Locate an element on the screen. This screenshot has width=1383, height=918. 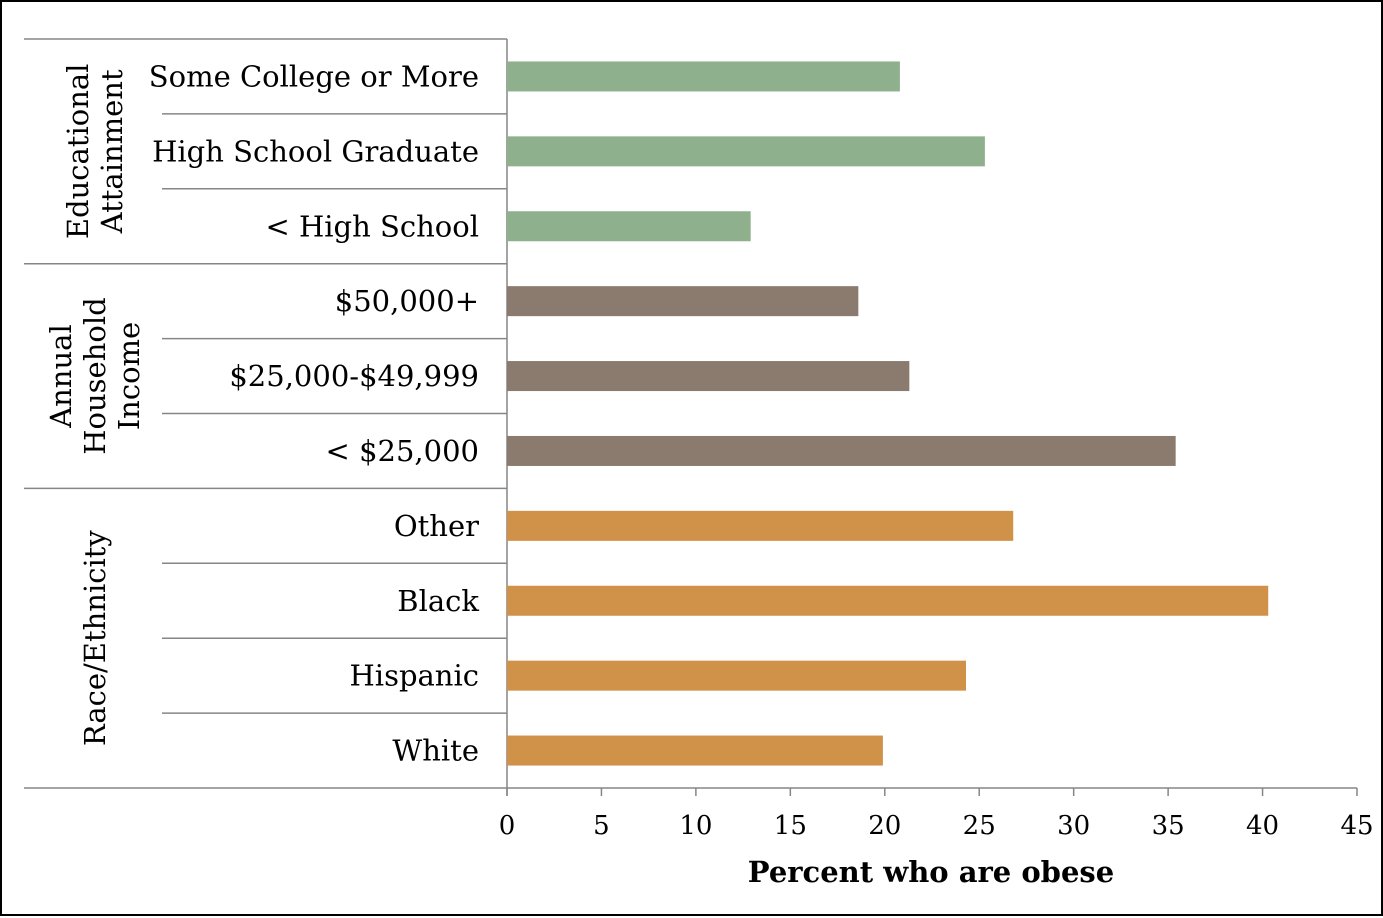
group-label-line: Educational is located at coordinates (78, 152).